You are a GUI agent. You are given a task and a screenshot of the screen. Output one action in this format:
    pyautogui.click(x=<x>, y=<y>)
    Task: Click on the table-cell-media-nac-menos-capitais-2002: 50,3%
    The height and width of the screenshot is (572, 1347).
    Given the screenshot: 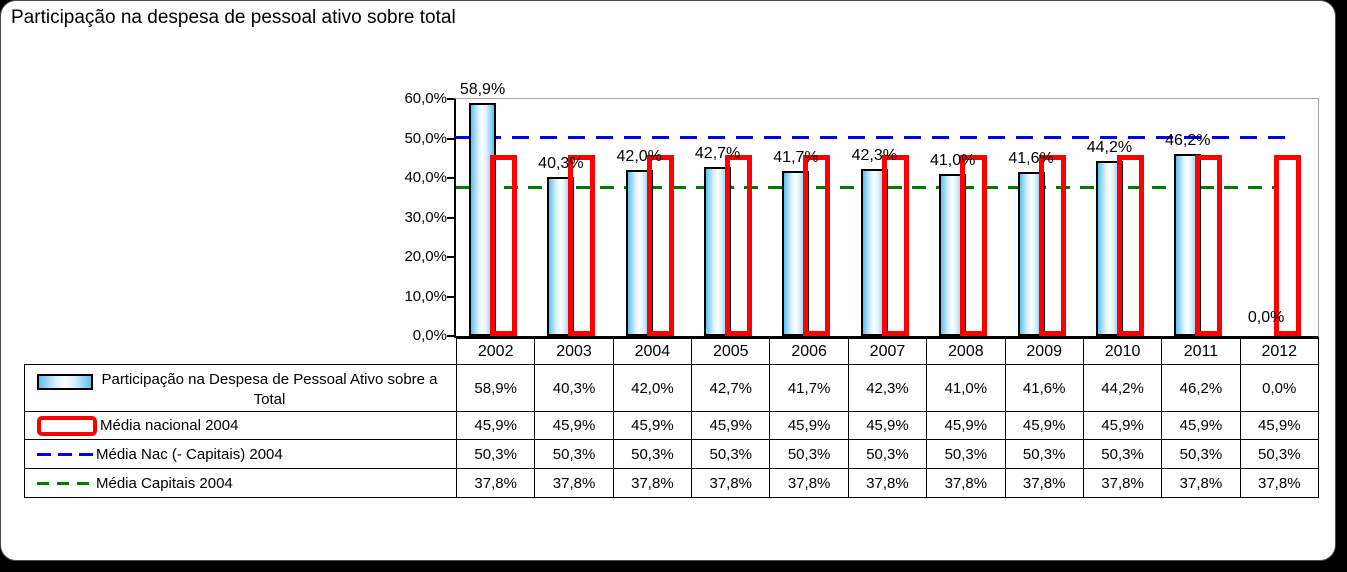 What is the action you would take?
    pyautogui.click(x=495, y=454)
    